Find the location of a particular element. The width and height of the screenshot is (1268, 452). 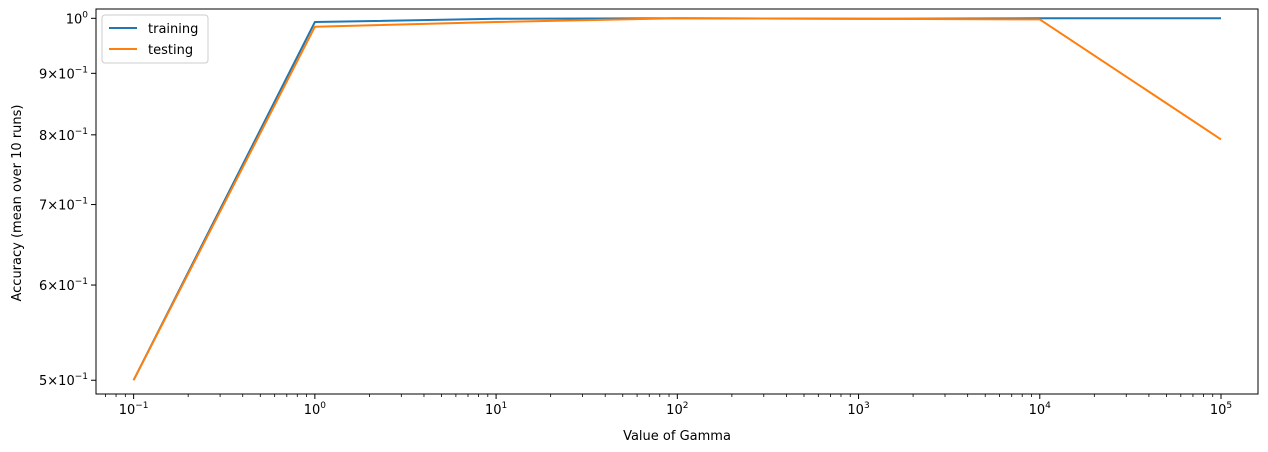

y-axis: 100 9×10⁻¹ 8×10⁻¹ 7×10⁻¹ 6×10⁻¹ 5×10⁻¹ is located at coordinates (67, 199).